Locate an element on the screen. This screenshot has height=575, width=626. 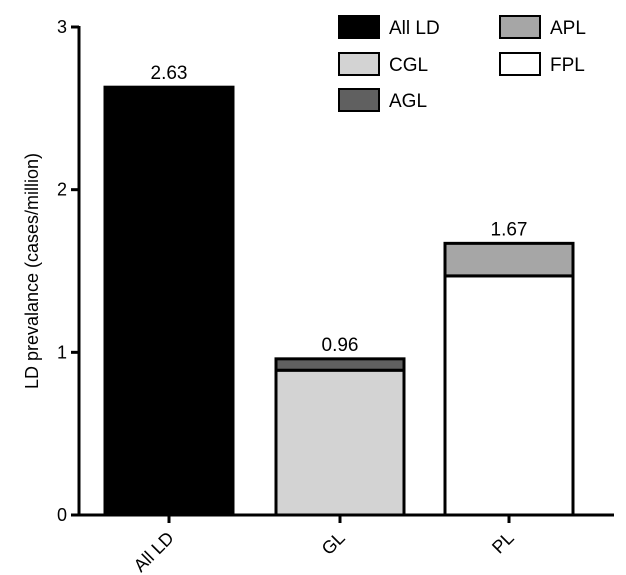
legend-label: CGL is located at coordinates (408, 65).